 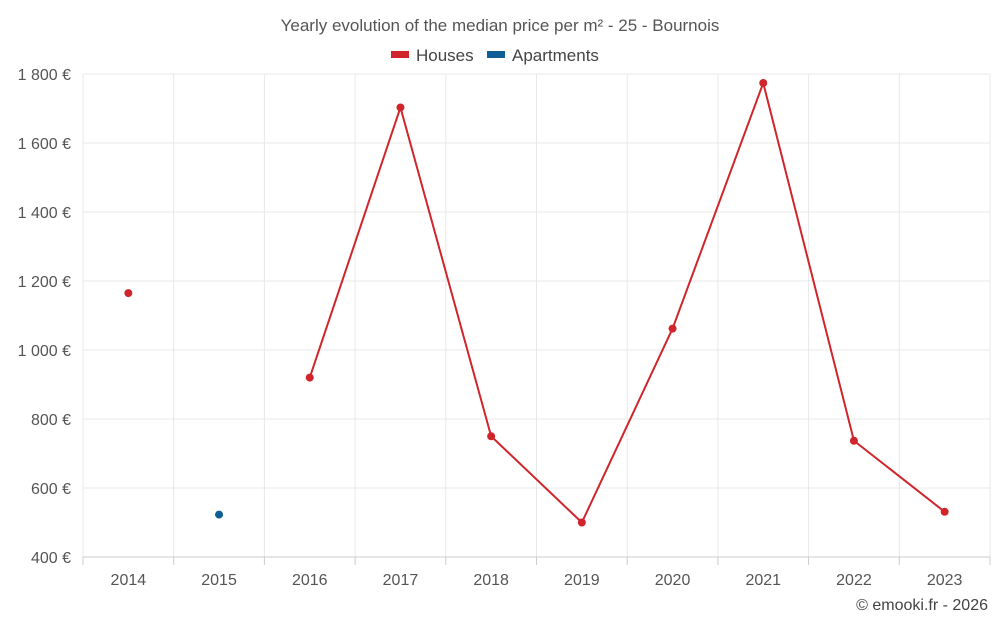 I want to click on y-tick-label: 1 800 €, so click(x=44, y=75).